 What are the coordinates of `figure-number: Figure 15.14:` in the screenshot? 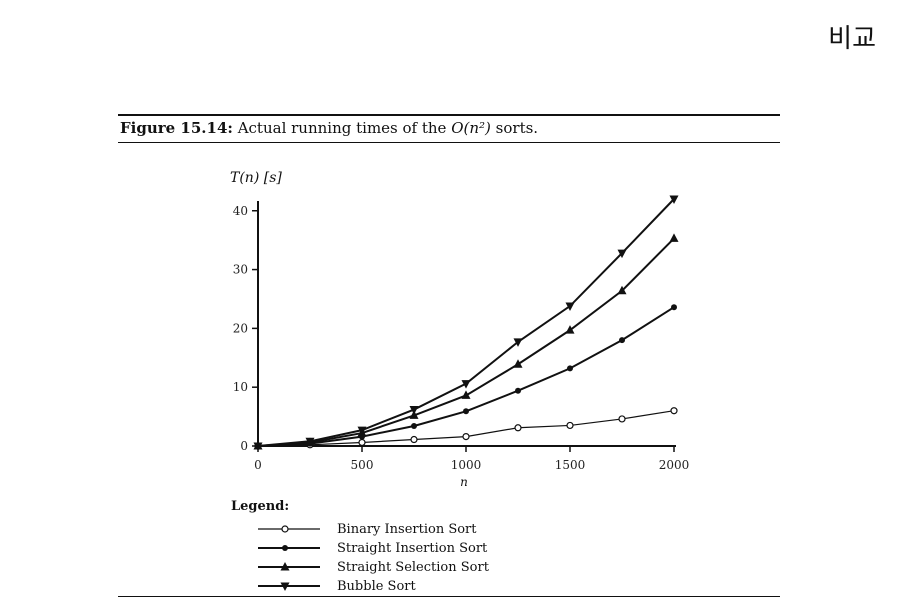 It's located at (176, 128).